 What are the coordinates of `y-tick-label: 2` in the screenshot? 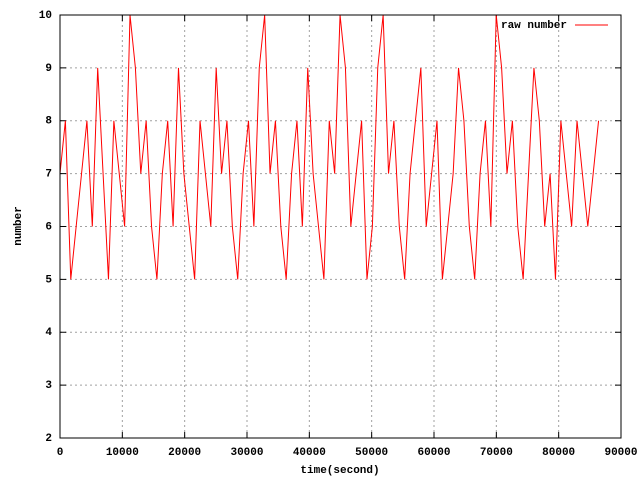 It's located at (48, 439).